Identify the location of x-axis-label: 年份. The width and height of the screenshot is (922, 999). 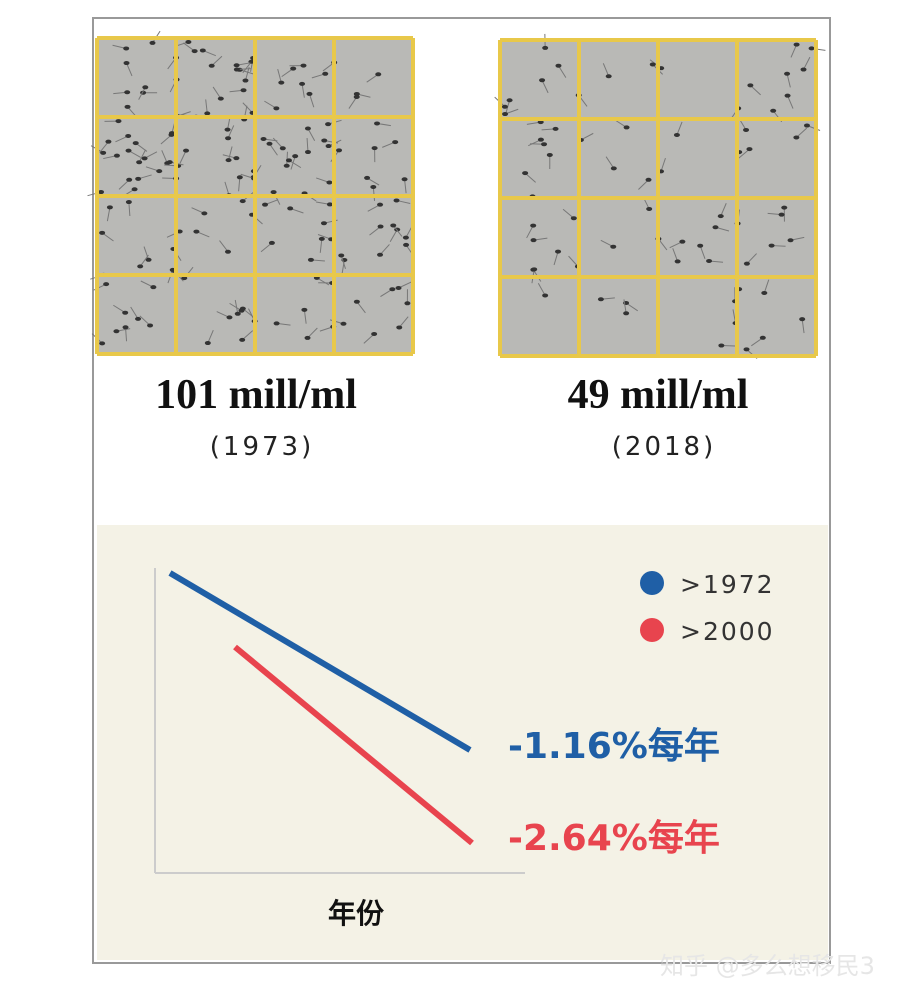
(356, 913).